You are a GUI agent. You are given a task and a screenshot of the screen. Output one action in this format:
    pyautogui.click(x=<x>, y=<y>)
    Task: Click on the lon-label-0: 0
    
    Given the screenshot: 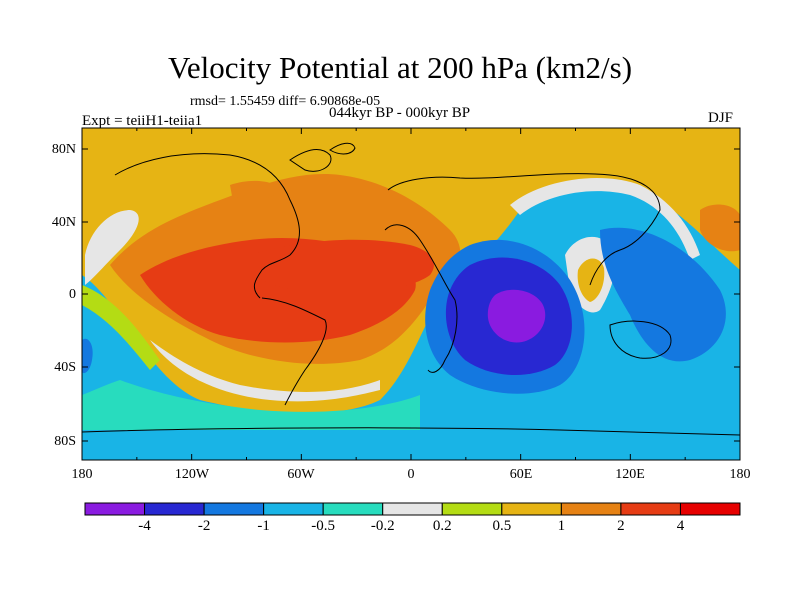 What is the action you would take?
    pyautogui.click(x=411, y=474)
    